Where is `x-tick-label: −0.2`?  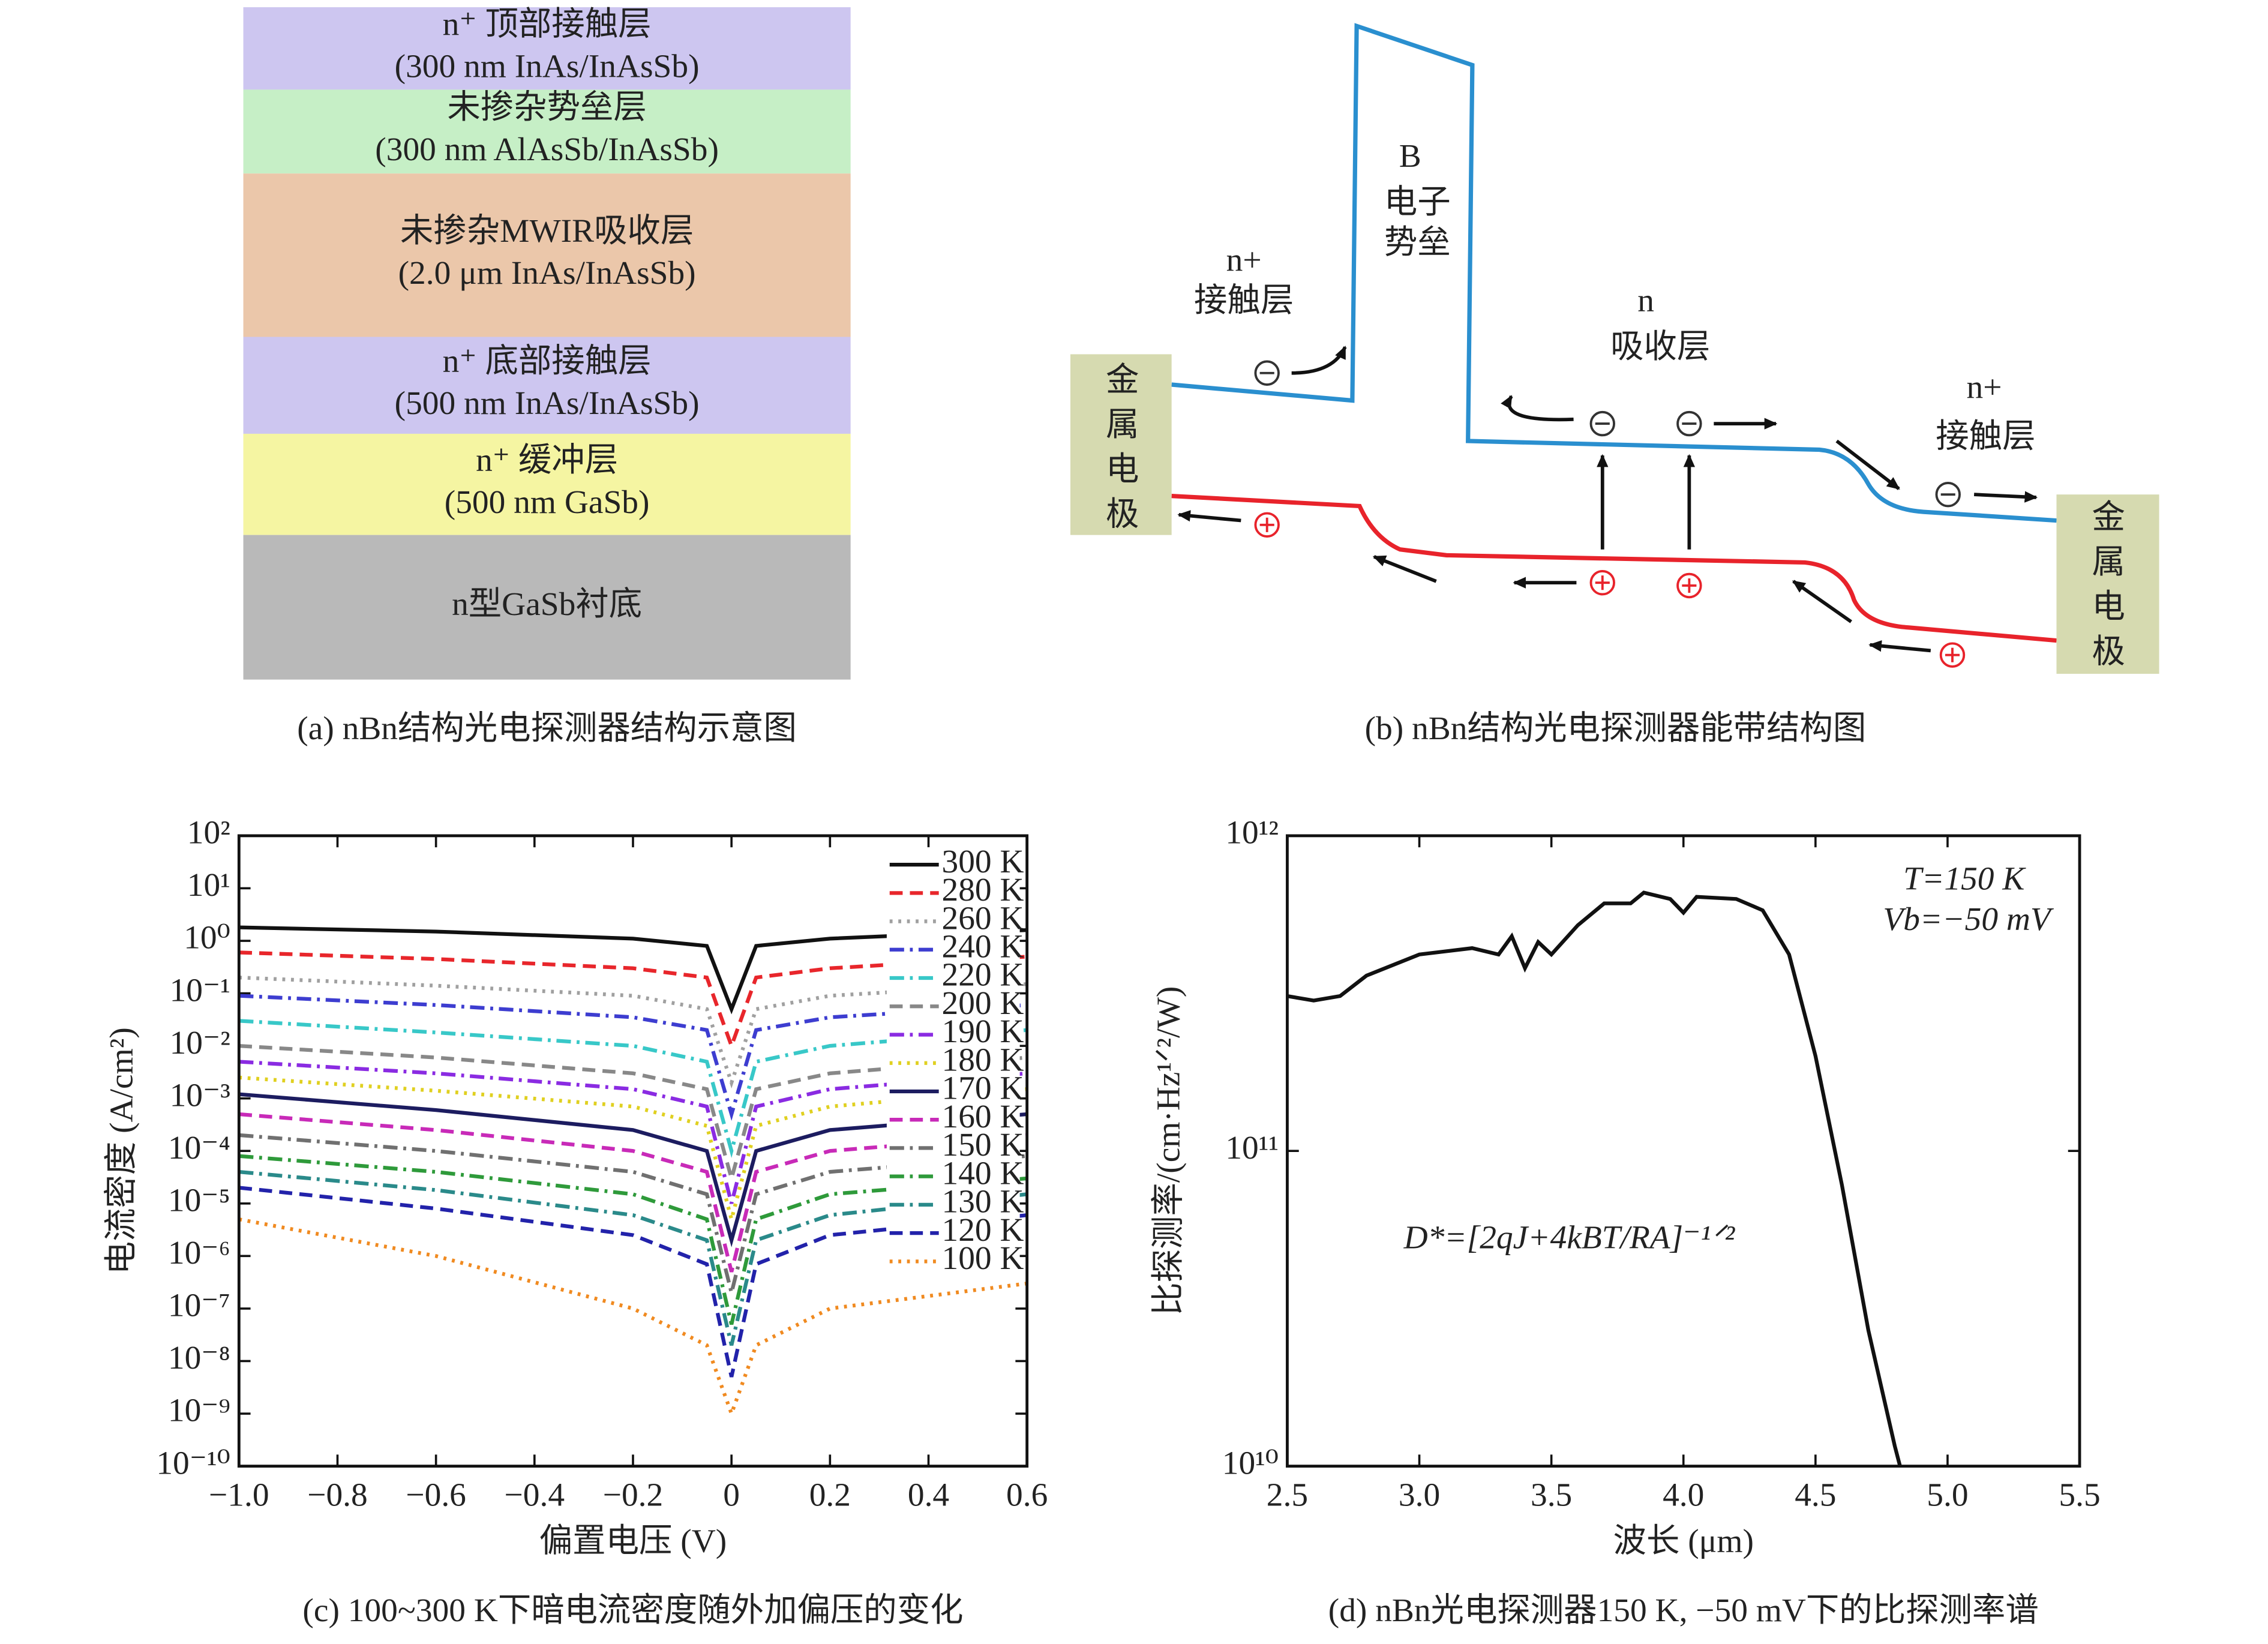
x-tick-label: −0.2 is located at coordinates (634, 1494).